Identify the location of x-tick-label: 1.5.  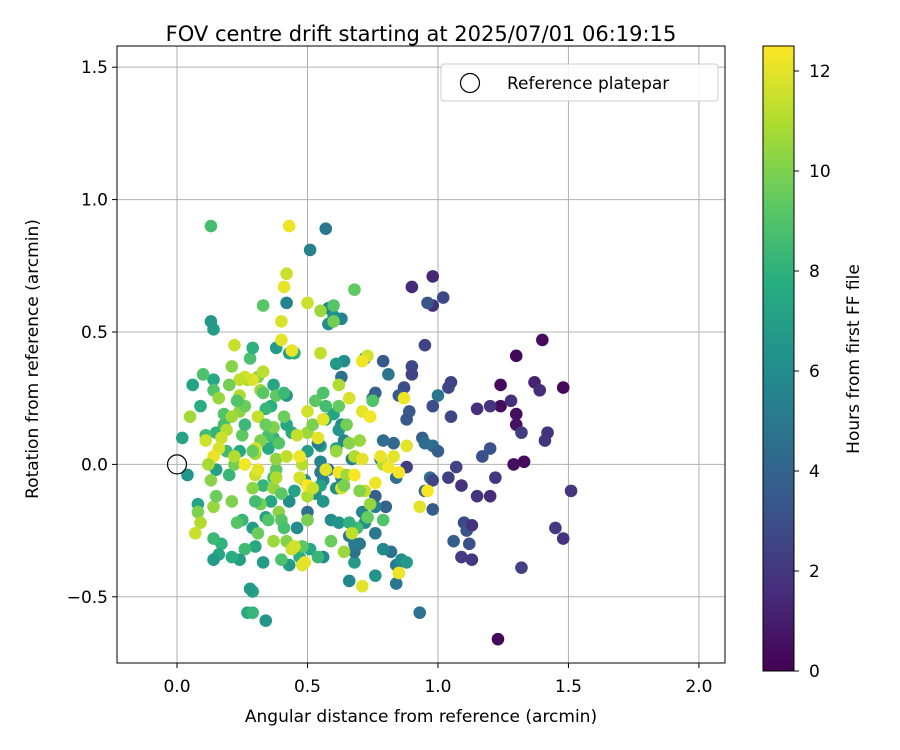
(568, 687).